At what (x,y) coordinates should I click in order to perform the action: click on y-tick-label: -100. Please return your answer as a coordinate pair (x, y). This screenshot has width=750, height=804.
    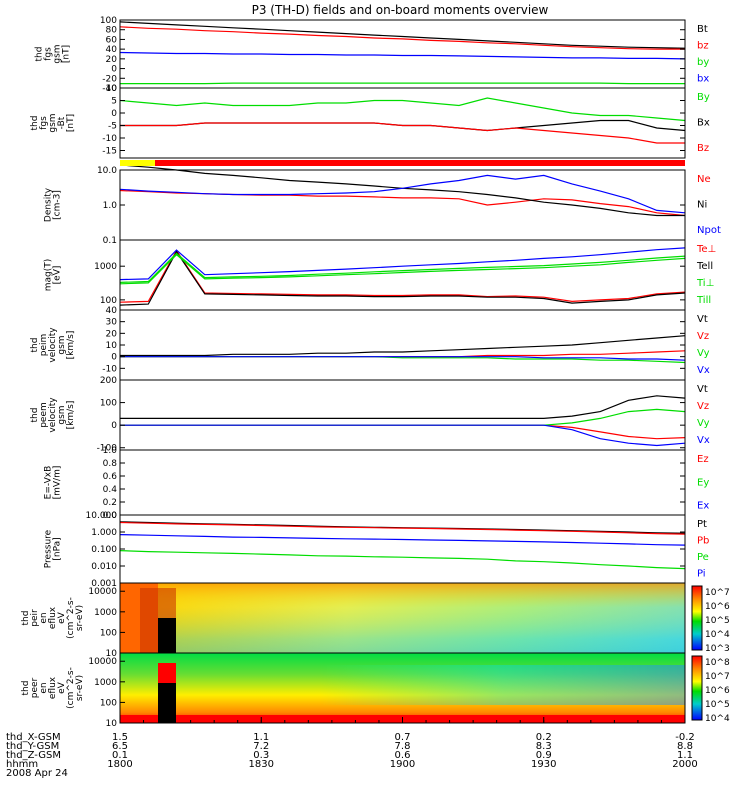
    Looking at the image, I should click on (107, 449).